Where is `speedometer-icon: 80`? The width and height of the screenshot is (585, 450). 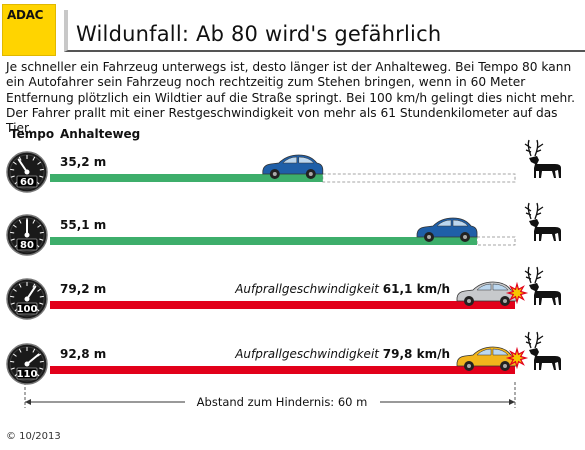 speedometer-icon: 80 is located at coordinates (27, 235).